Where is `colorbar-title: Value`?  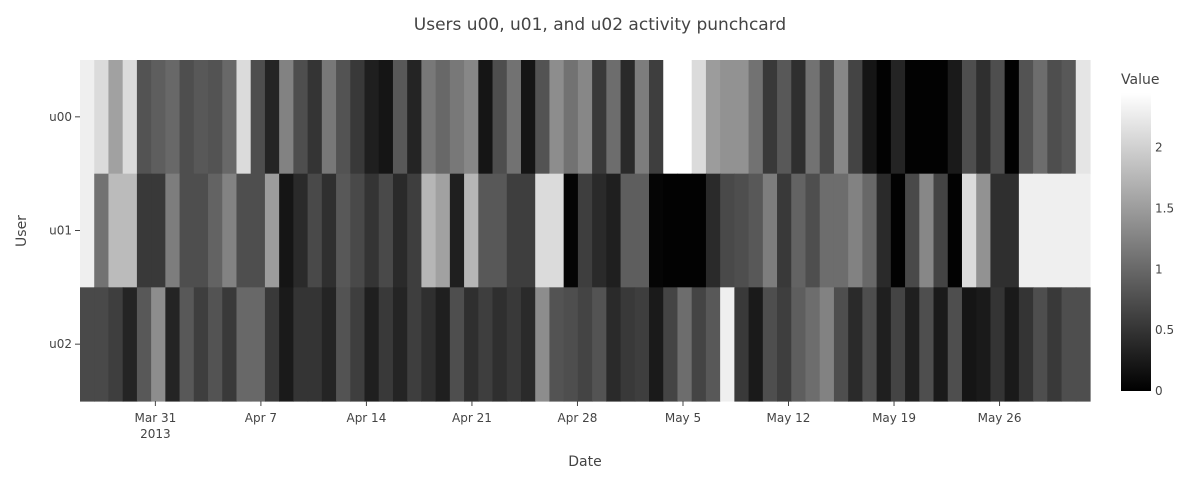
colorbar-title: Value is located at coordinates (1140, 80).